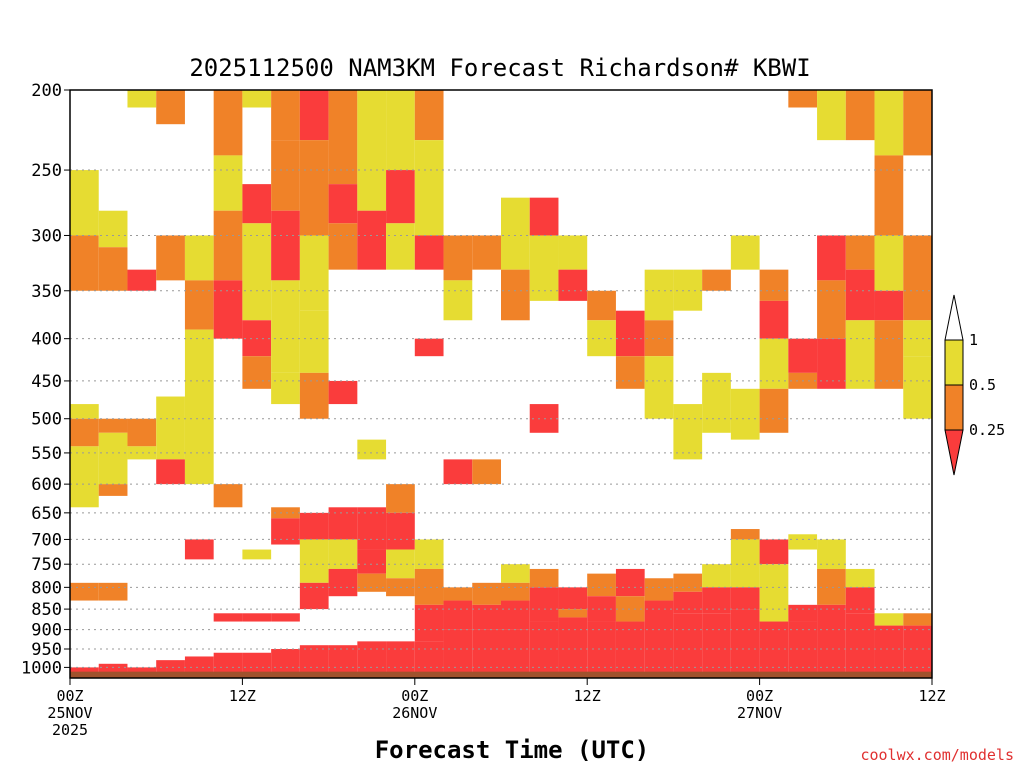 This screenshot has height=768, width=1024. What do you see at coordinates (987, 430) in the screenshot?
I see `colorbar-label-0-25: 0.25` at bounding box center [987, 430].